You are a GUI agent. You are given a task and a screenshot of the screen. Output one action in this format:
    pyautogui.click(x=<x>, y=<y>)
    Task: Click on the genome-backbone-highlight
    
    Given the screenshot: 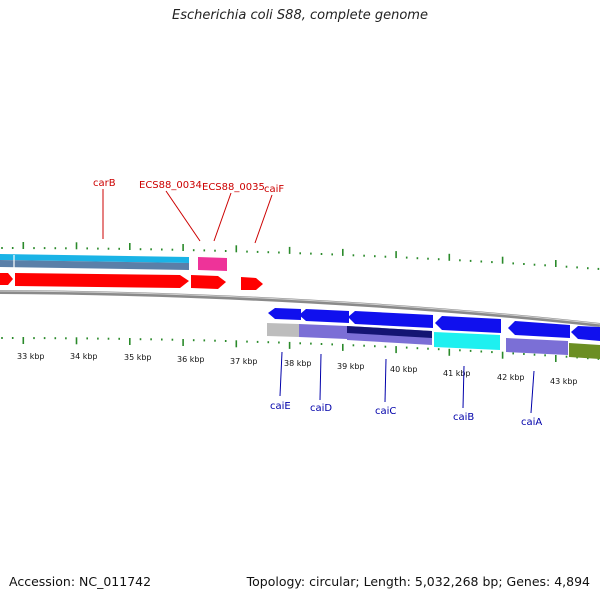 What is the action you would take?
    pyautogui.click(x=300, y=307)
    